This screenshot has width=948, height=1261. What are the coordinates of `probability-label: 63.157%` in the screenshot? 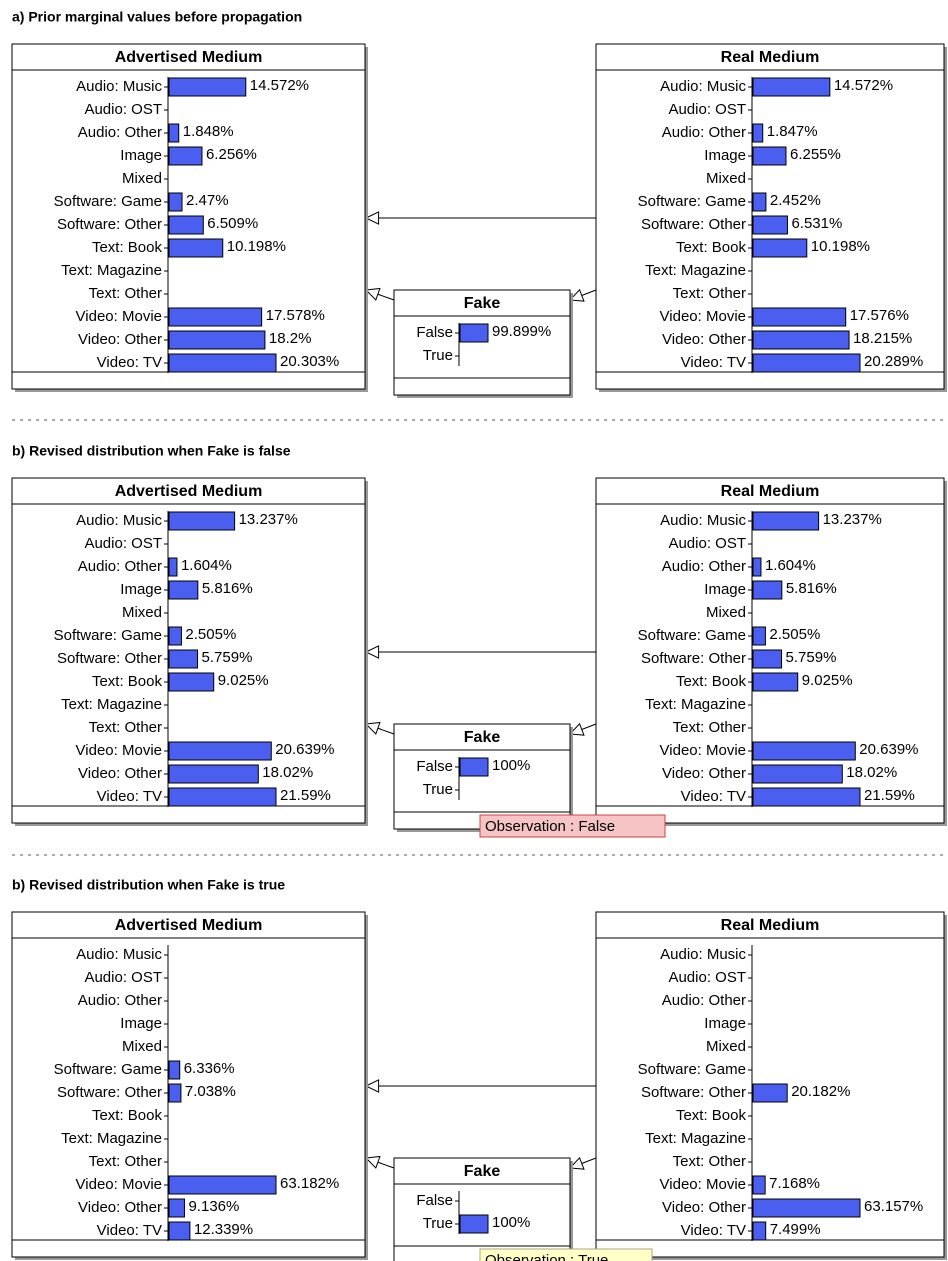 It's located at (893, 1206).